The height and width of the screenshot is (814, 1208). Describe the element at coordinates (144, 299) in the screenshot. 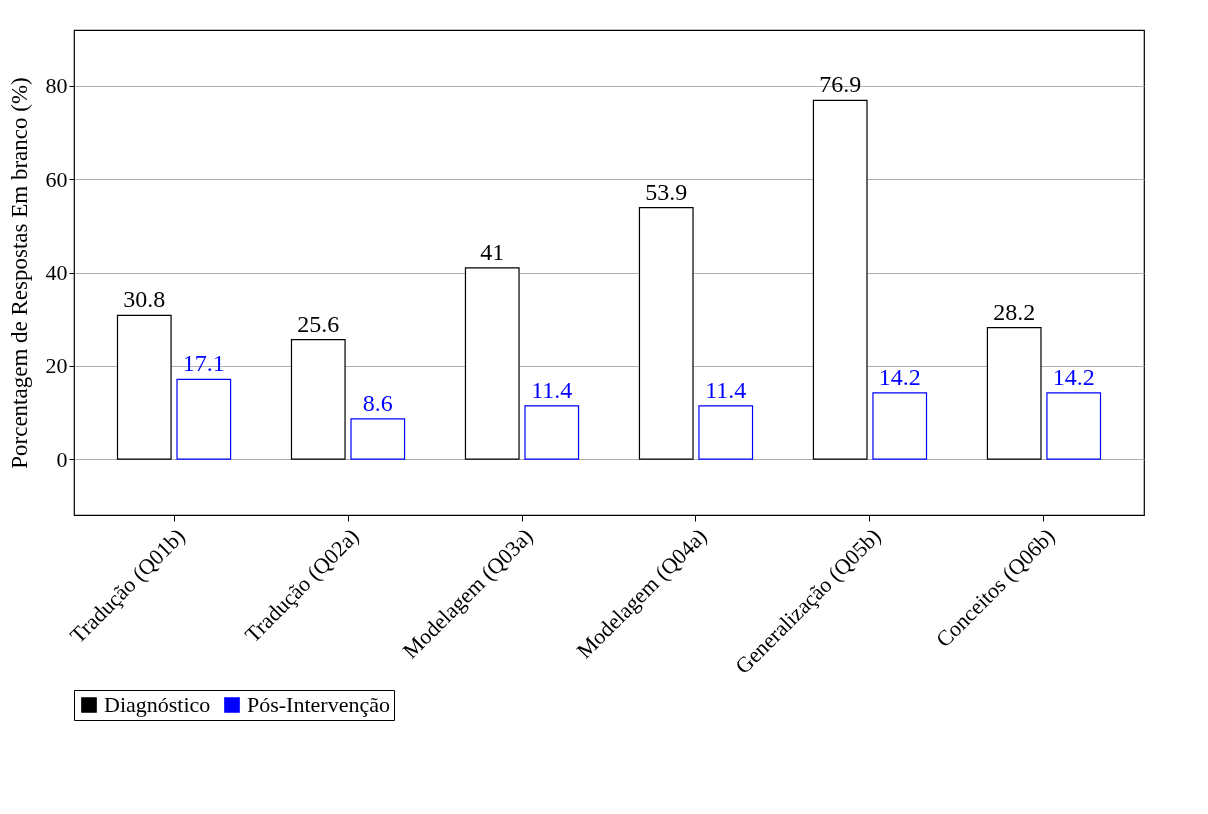

I see `data-label: 30.8` at that location.